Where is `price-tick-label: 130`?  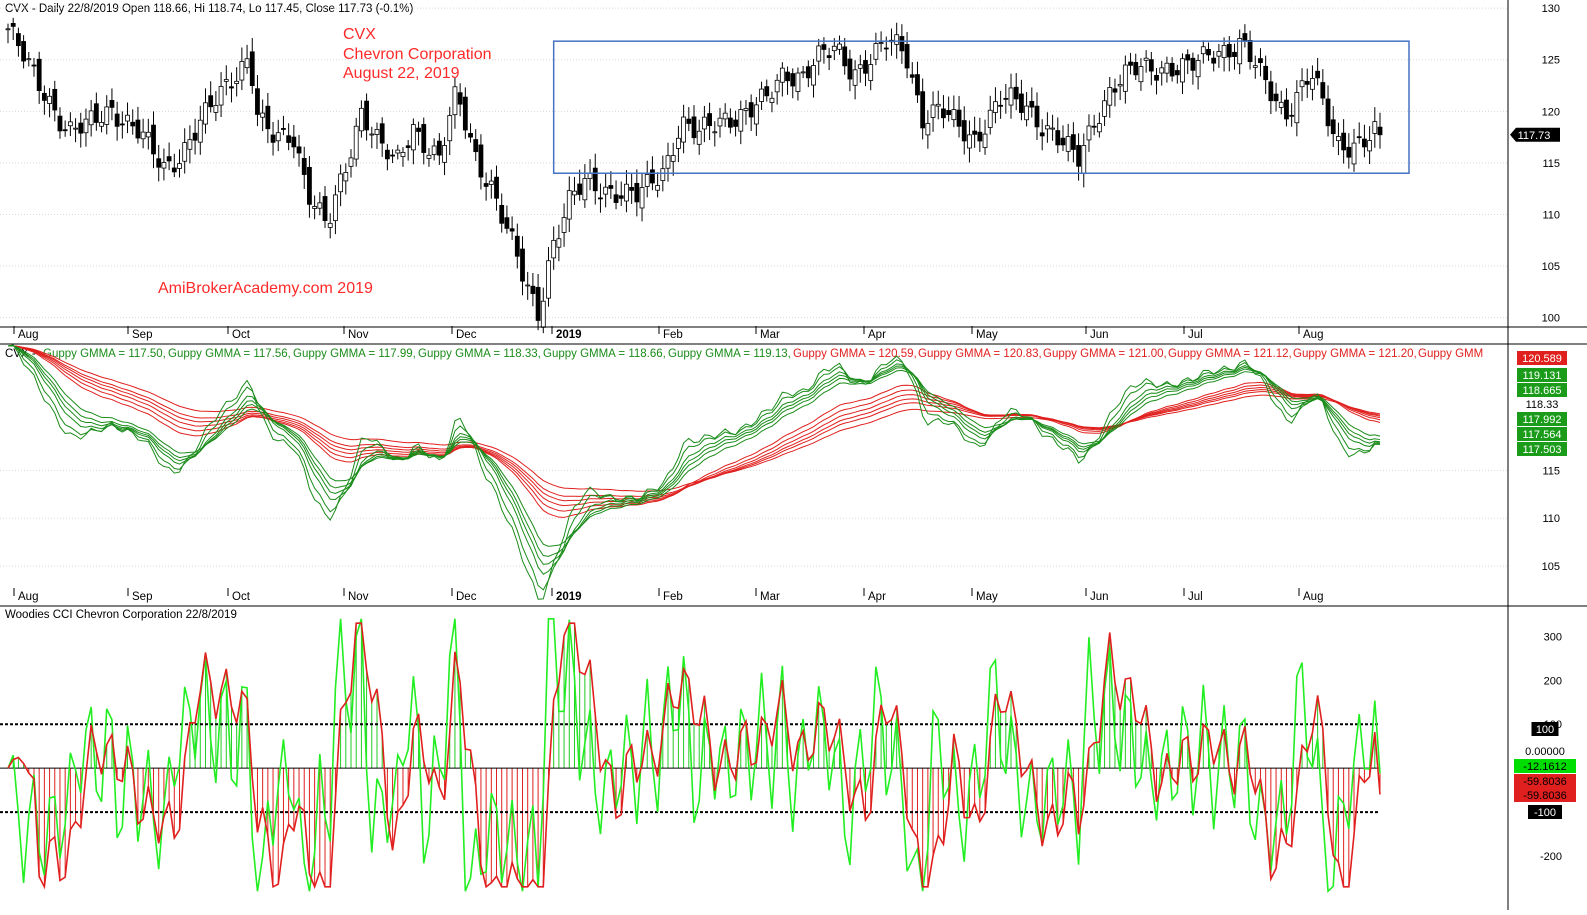
price-tick-label: 130 is located at coordinates (1551, 9).